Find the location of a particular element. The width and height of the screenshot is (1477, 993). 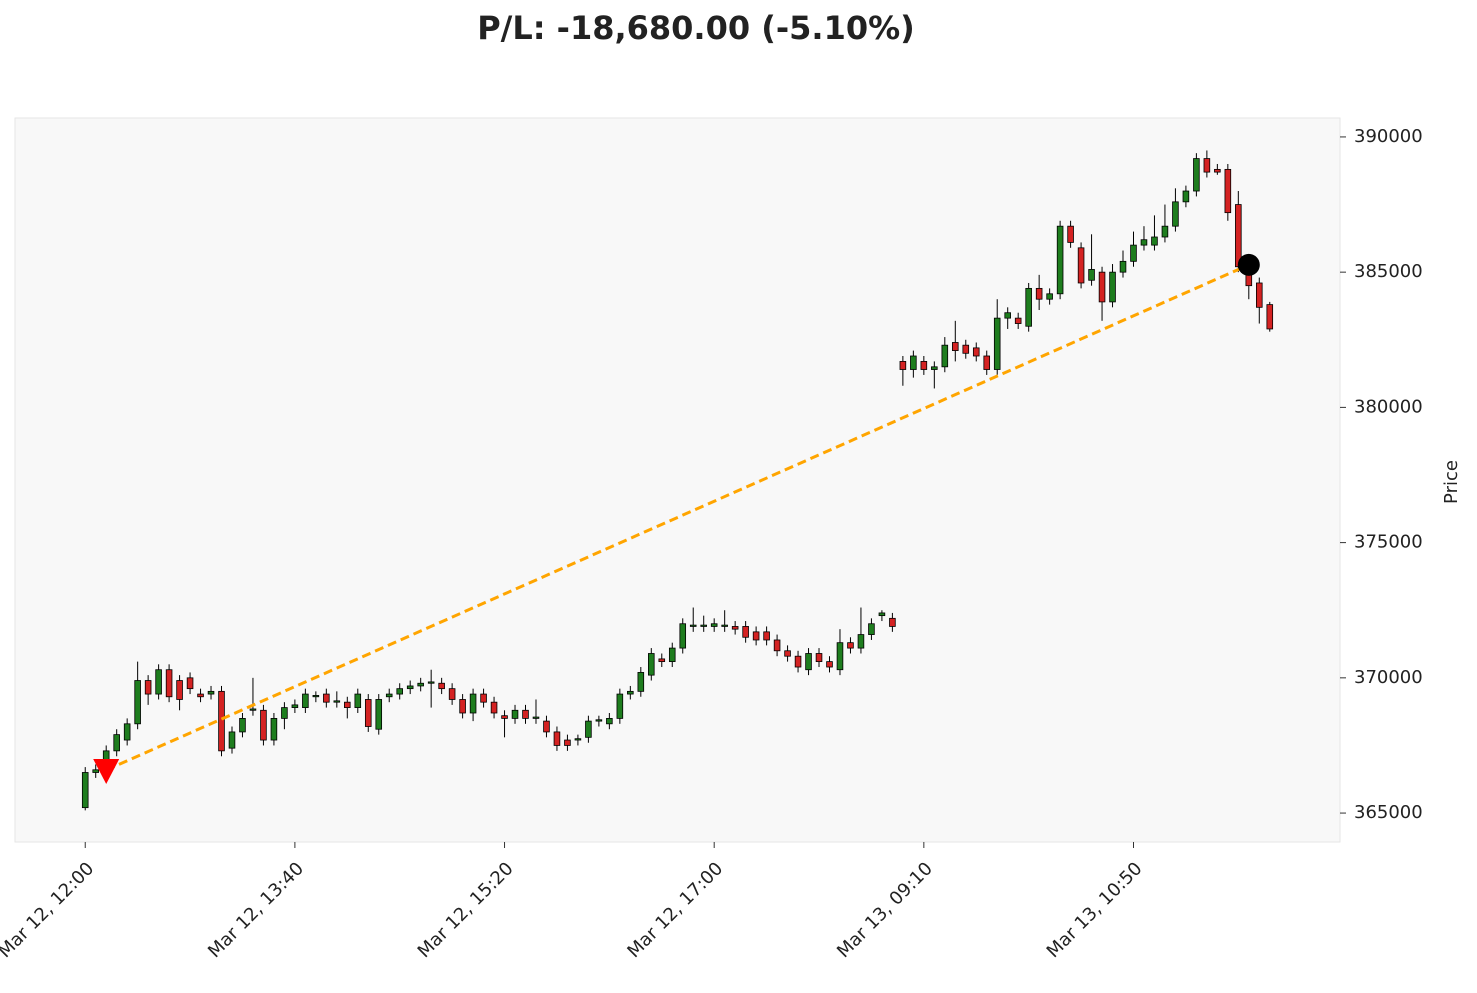

entry-marker is located at coordinates (106, 772).